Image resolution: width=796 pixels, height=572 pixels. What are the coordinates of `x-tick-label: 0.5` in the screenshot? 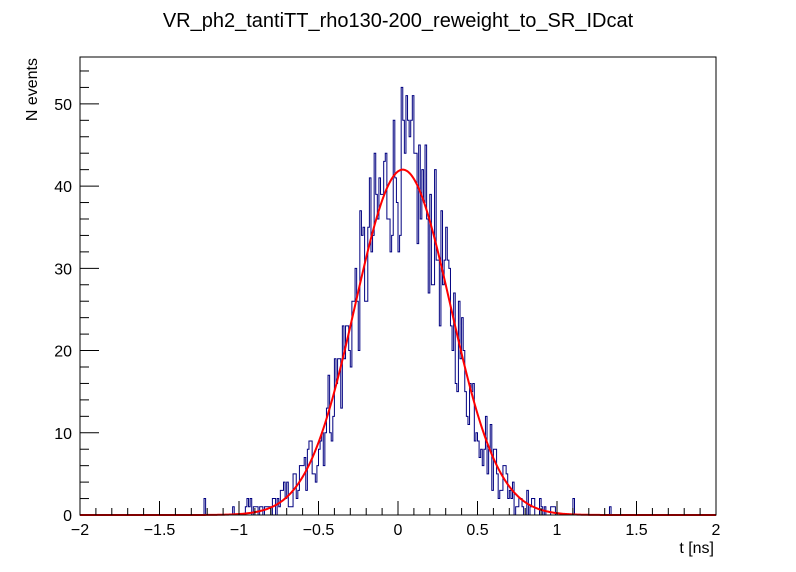 It's located at (477, 530).